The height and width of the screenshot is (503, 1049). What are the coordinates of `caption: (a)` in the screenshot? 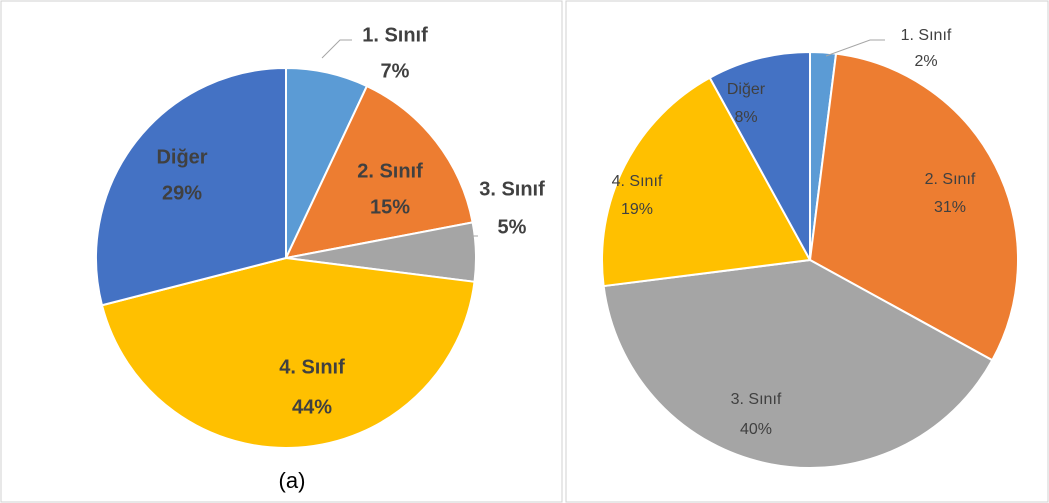 It's located at (292, 480).